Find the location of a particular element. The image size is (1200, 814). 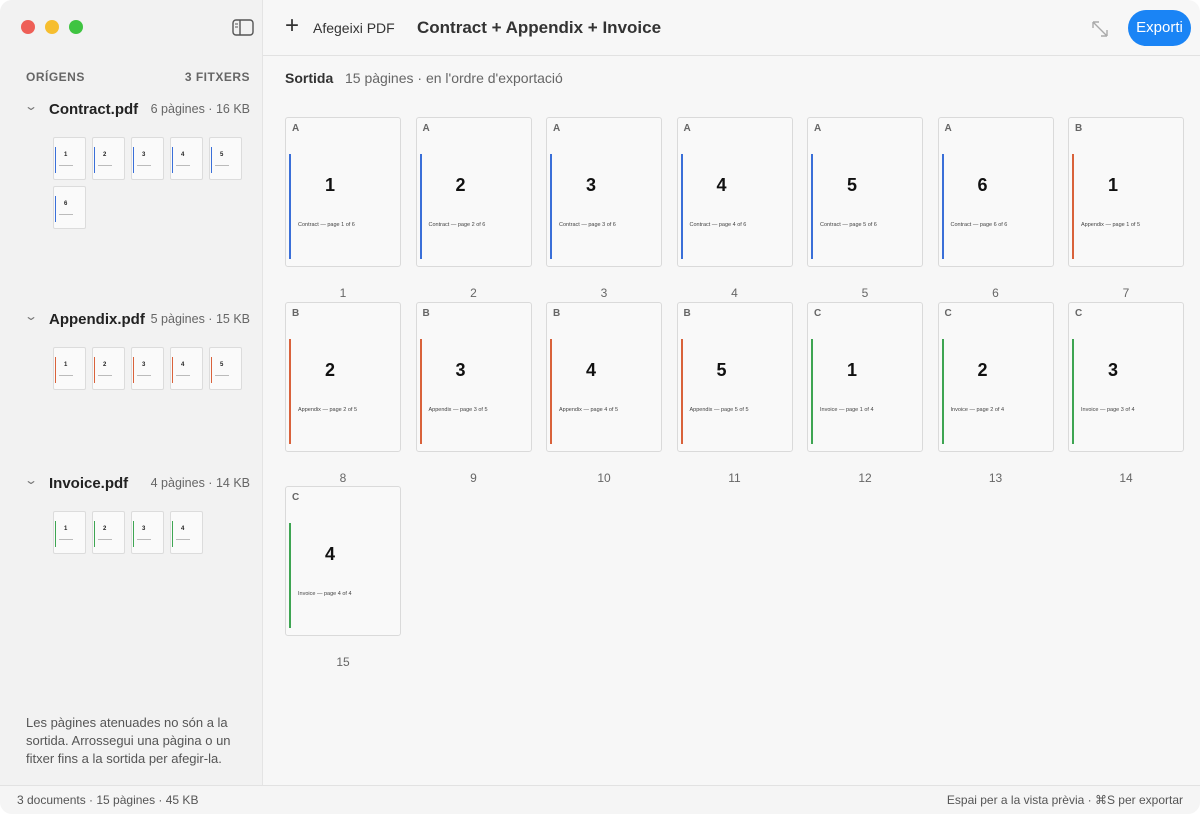

file-name: Contract.pdf is located at coordinates (94, 109).